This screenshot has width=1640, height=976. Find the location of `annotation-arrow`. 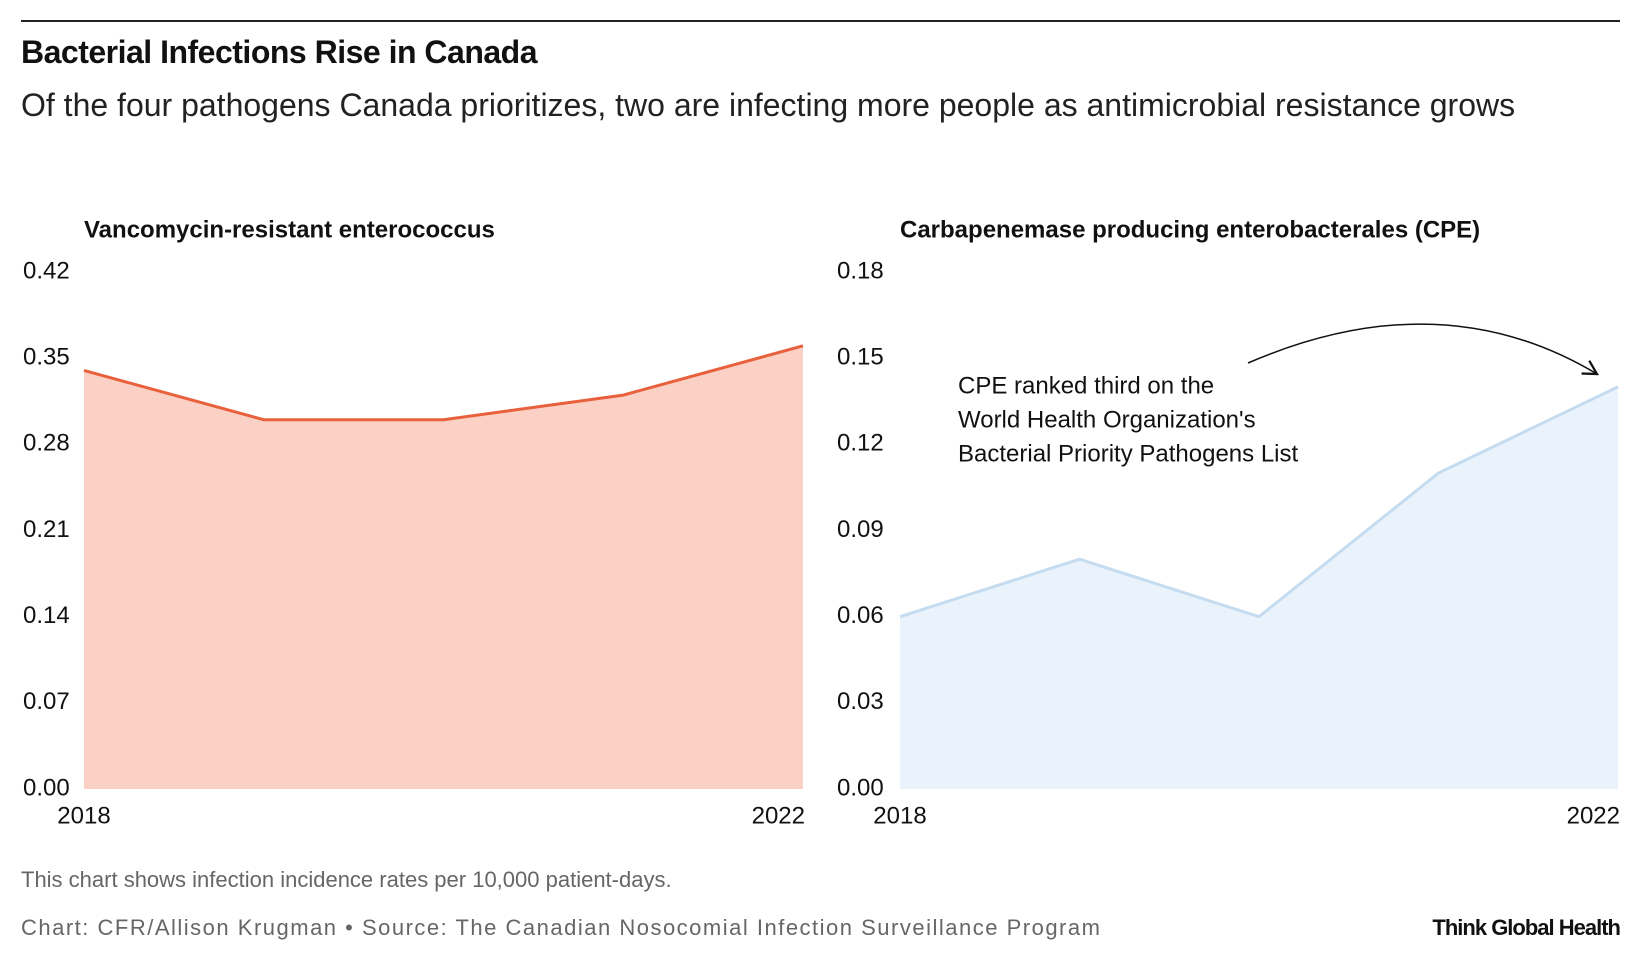

annotation-arrow is located at coordinates (1423, 349).